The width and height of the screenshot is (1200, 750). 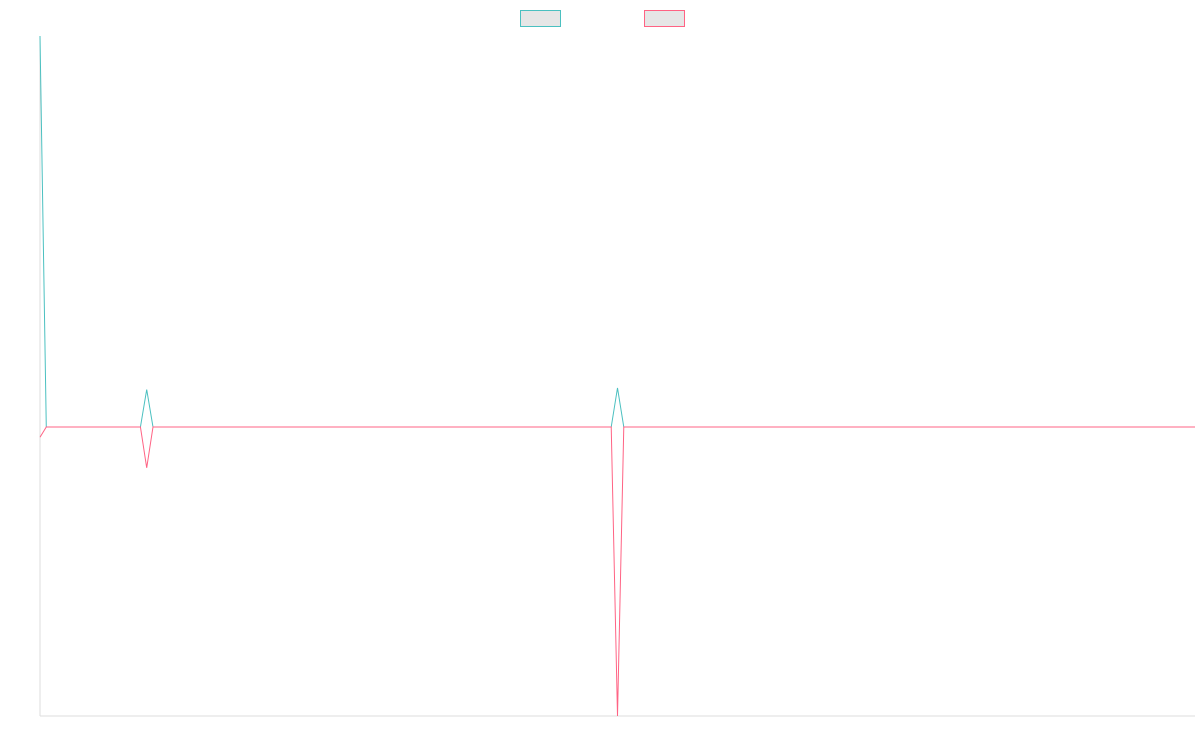 I want to click on legend, so click(x=602, y=18).